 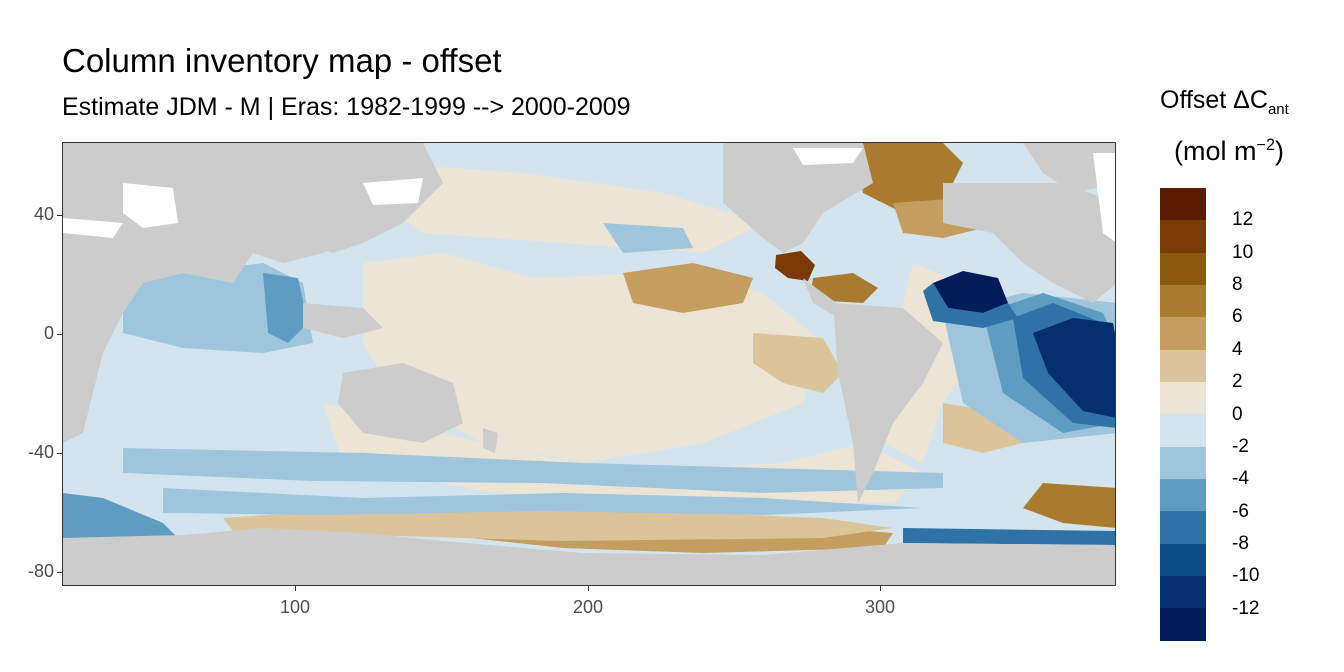 What do you see at coordinates (1074, 368) in the screenshot?
I see `south-atlantic-core` at bounding box center [1074, 368].